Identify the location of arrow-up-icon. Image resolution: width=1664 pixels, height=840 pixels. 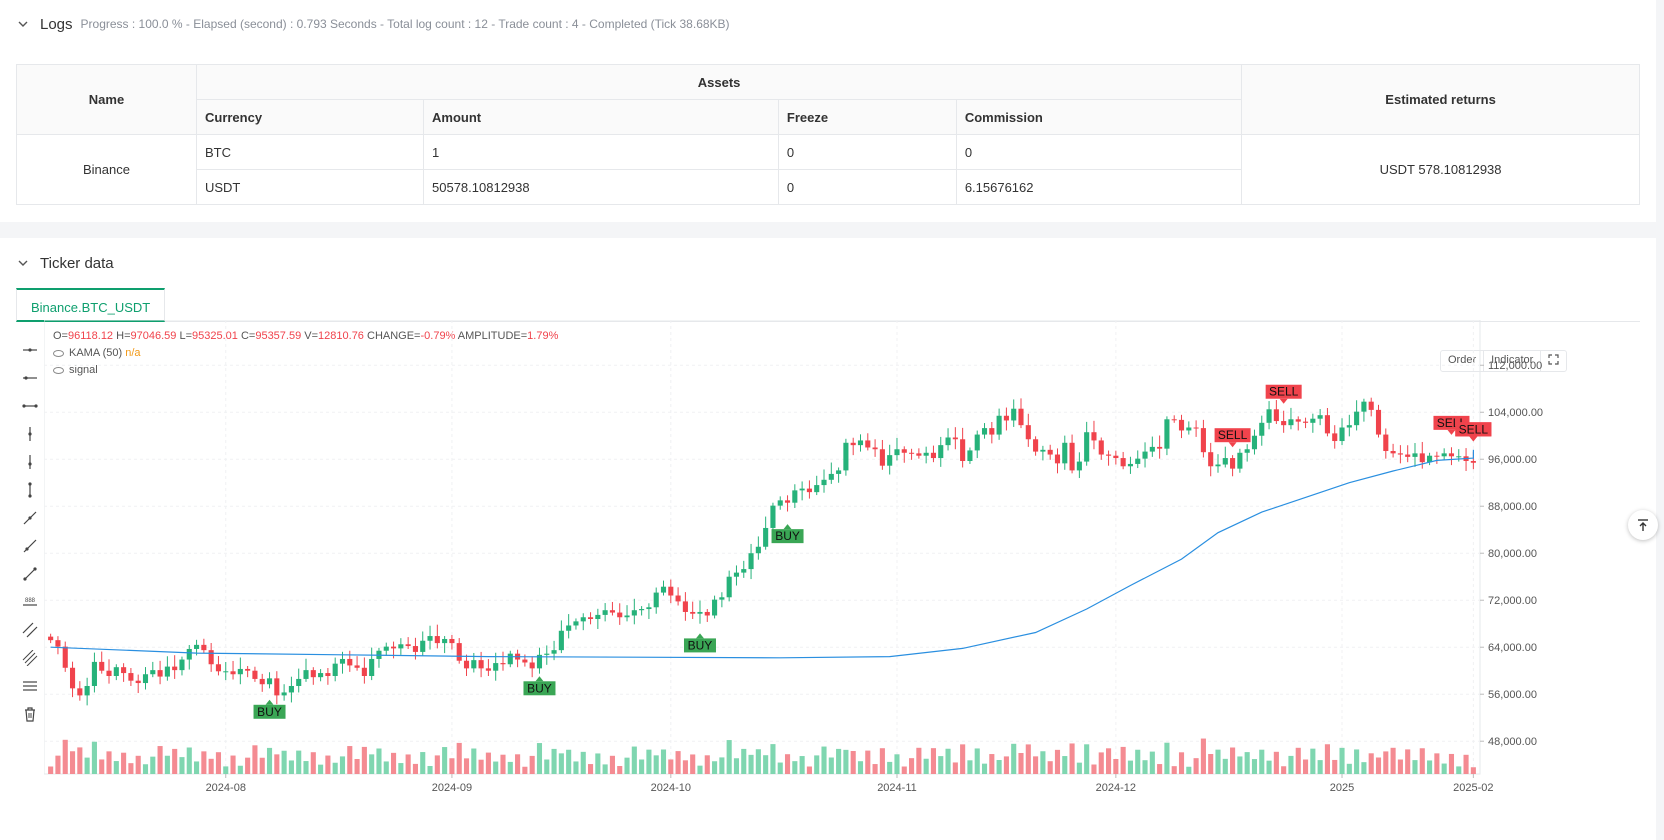
(1643, 525).